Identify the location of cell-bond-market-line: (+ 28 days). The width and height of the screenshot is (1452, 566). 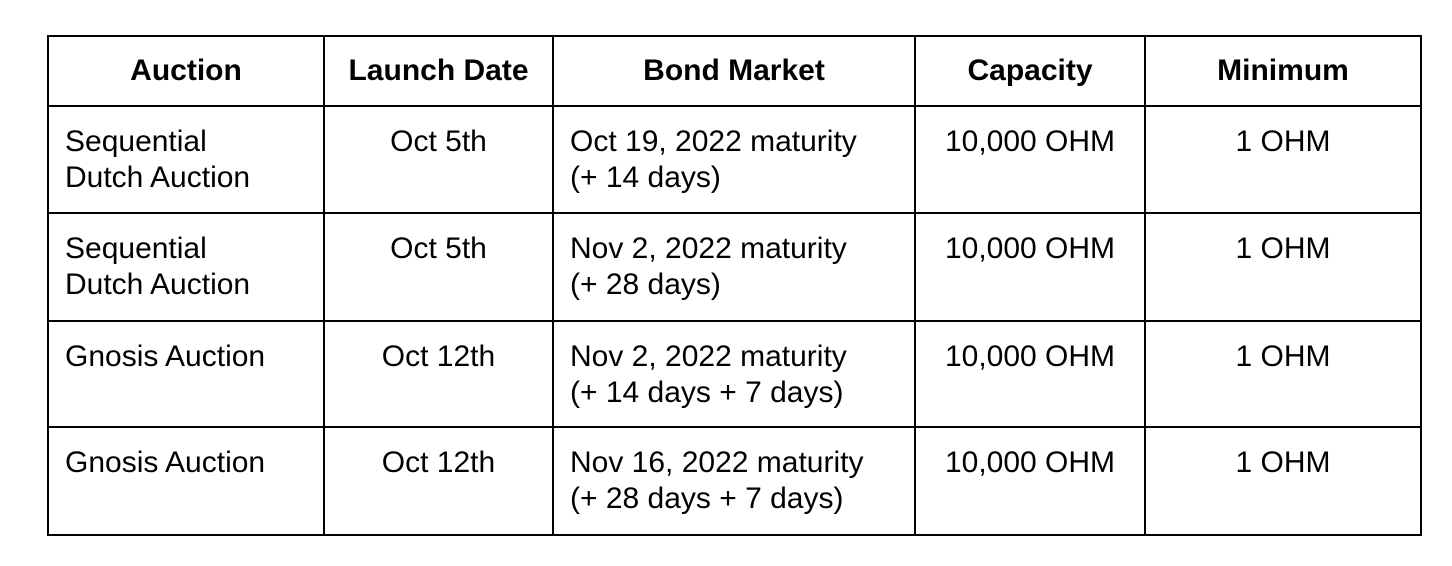
(645, 284).